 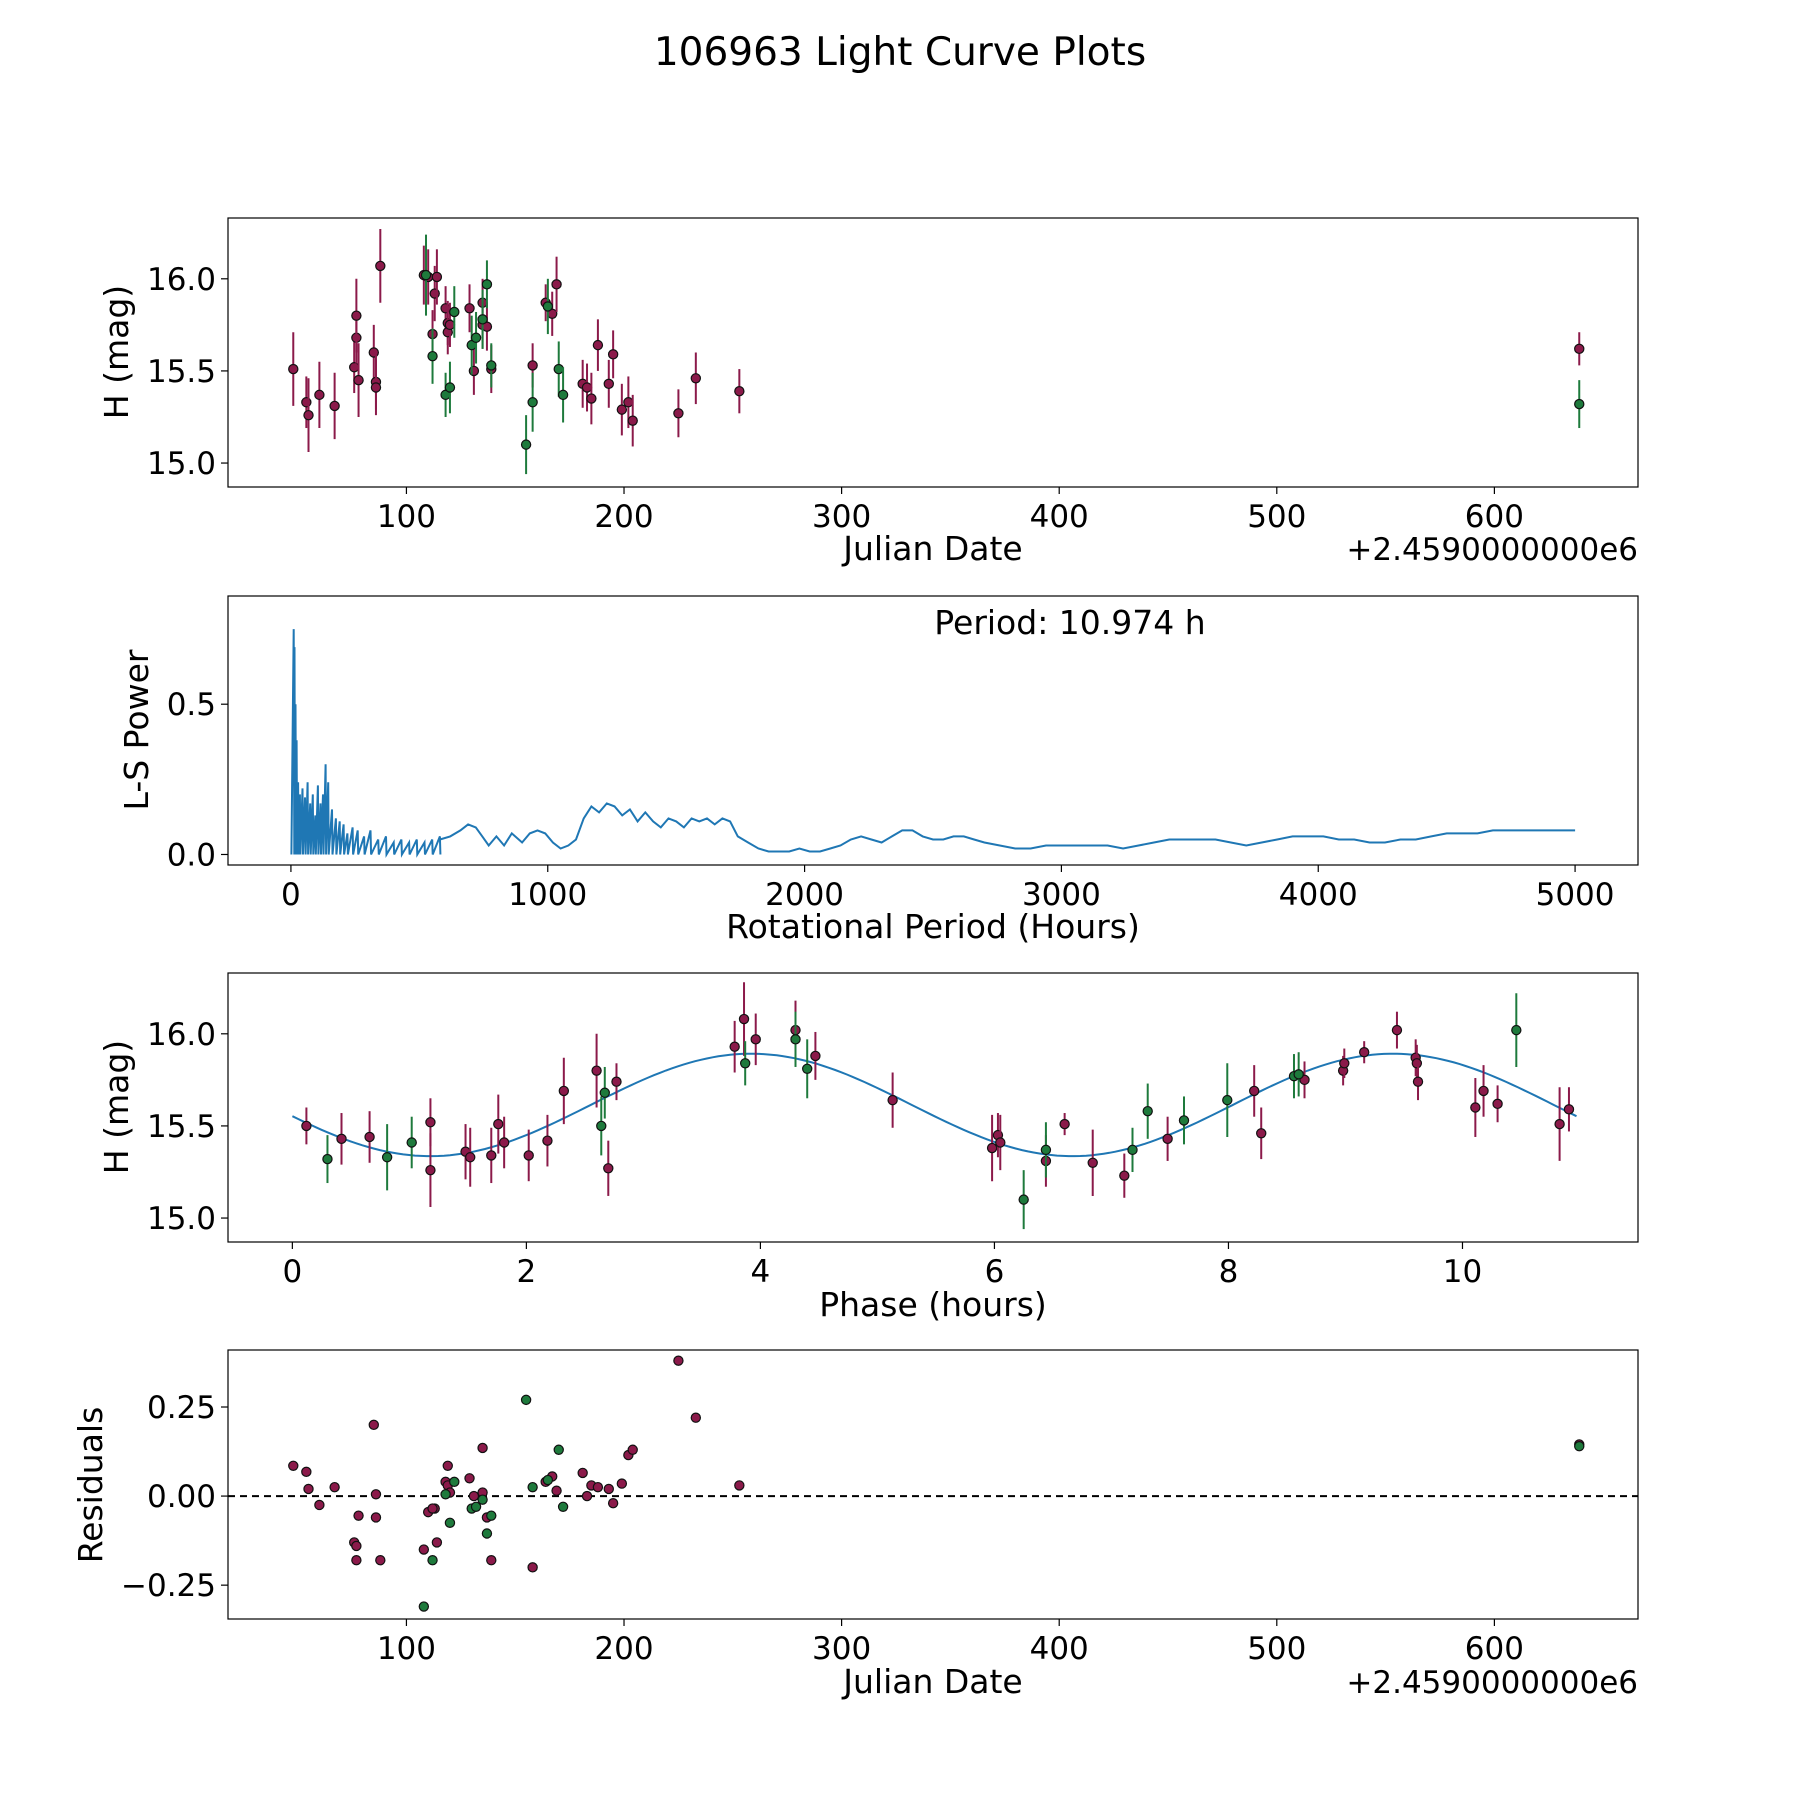 I want to click on residuals-xtick-label: 500, so click(x=1276, y=1649).